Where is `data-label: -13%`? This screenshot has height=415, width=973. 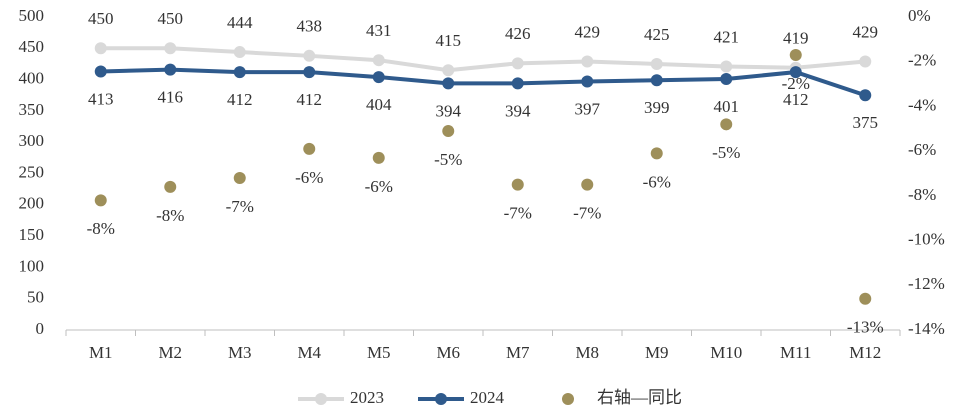
data-label: -13% is located at coordinates (865, 327).